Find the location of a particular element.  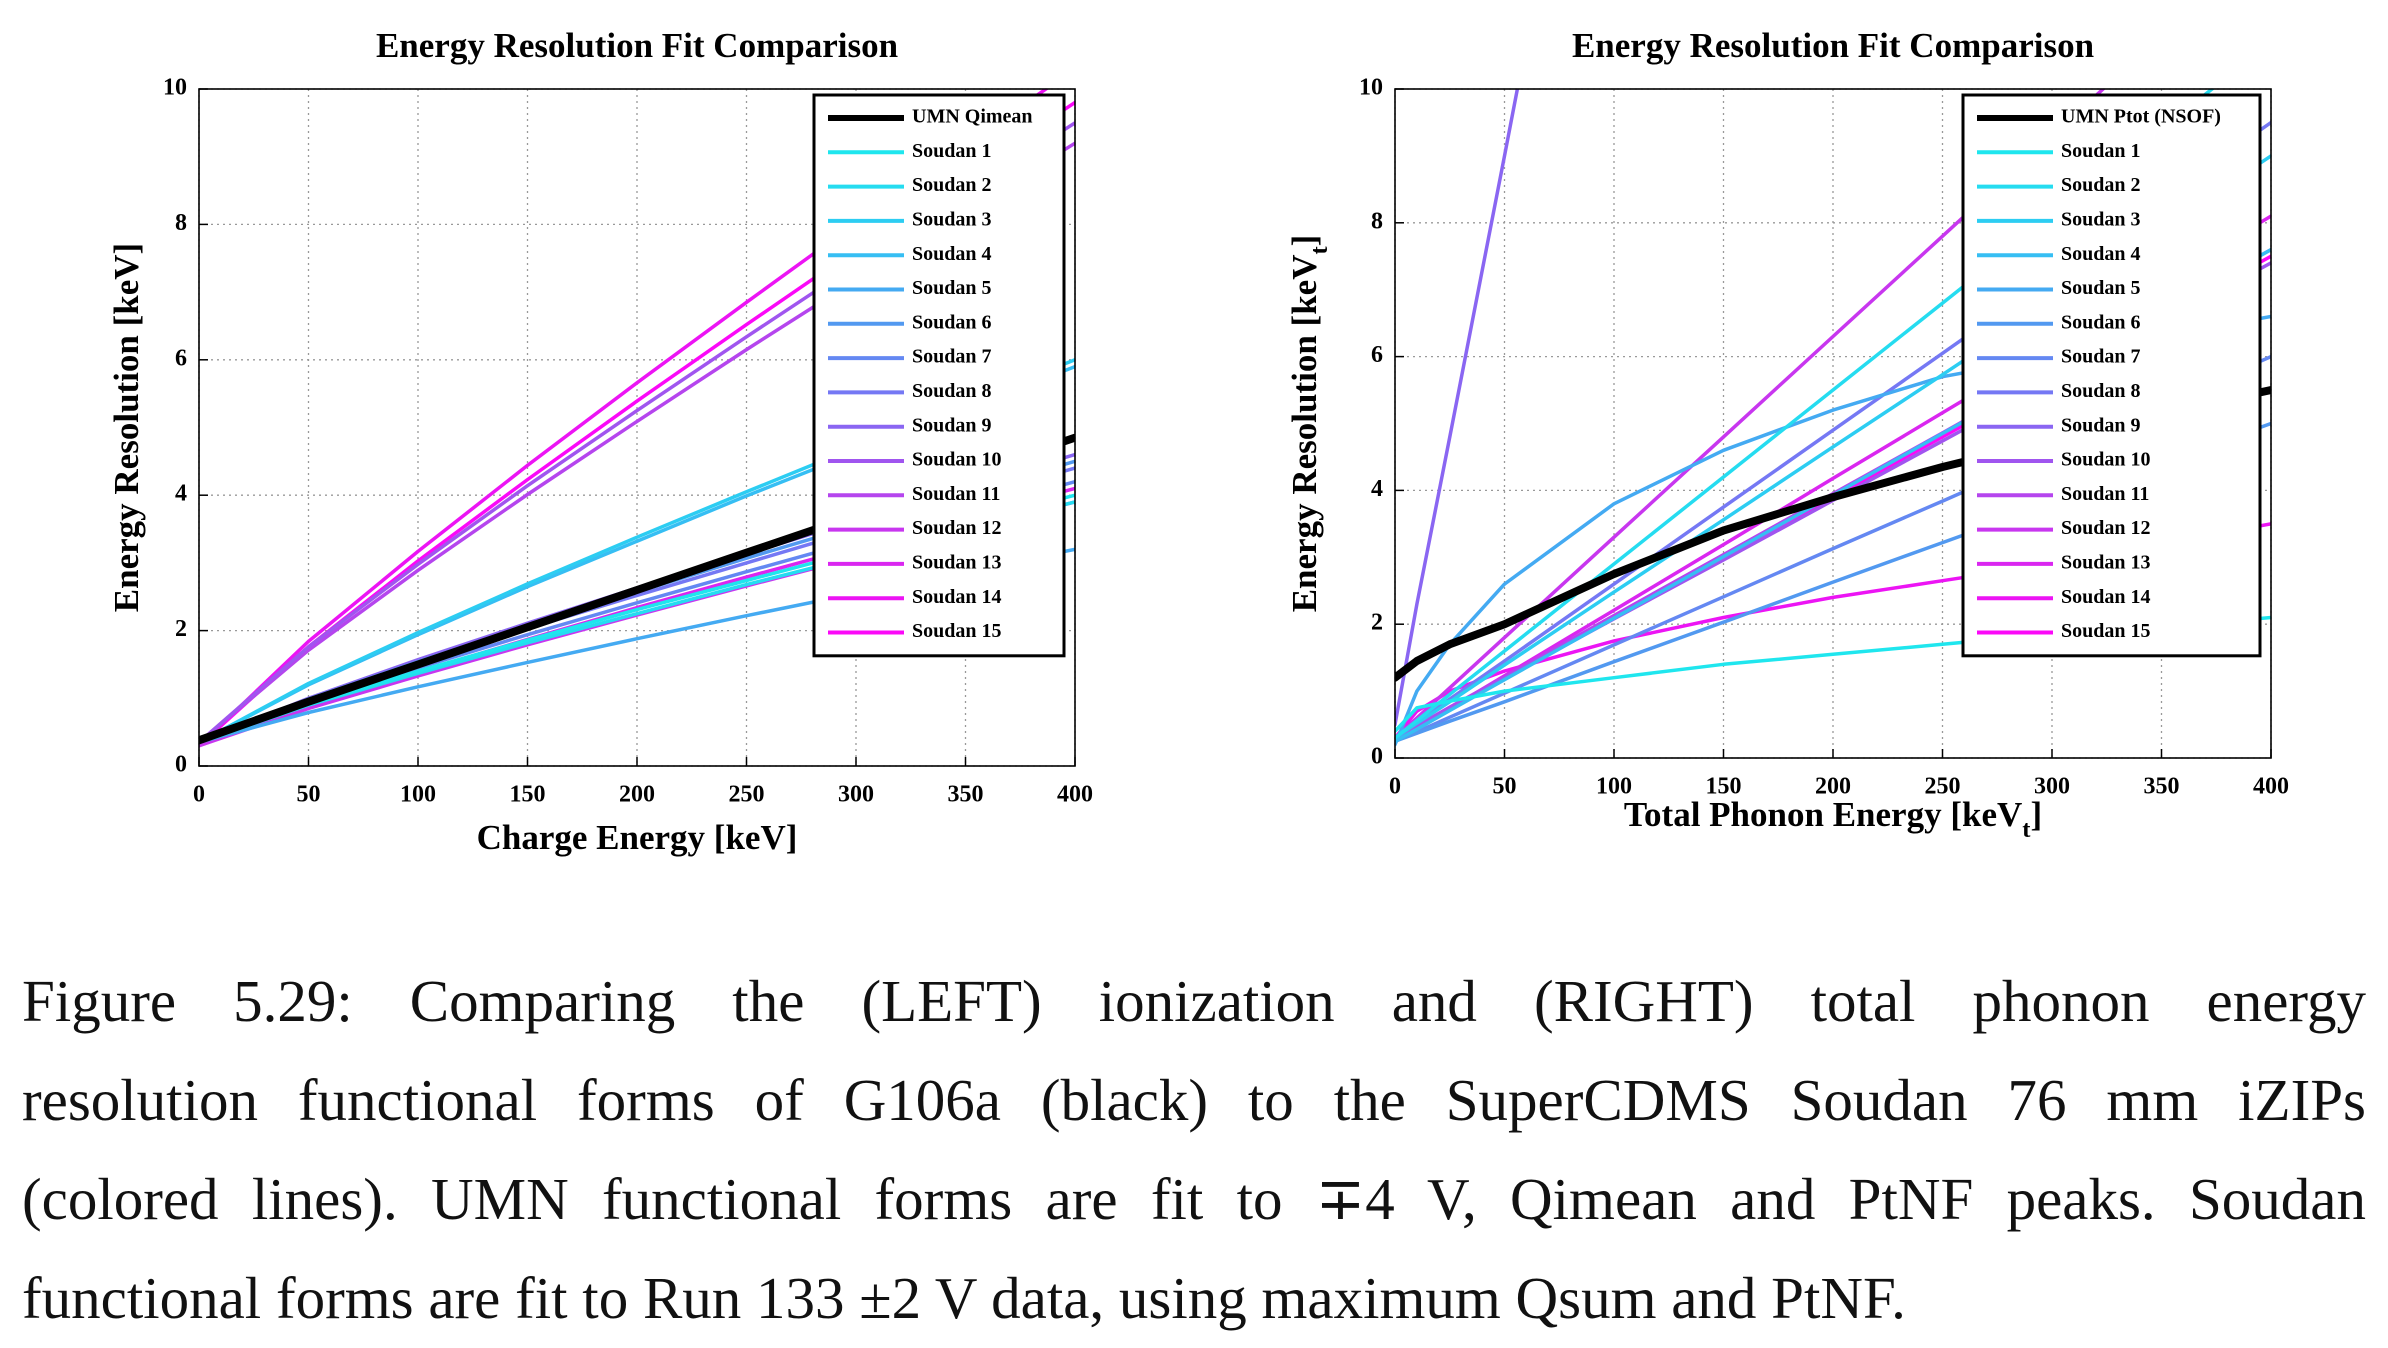

legend-entry: UMN Ptot (NSOF) is located at coordinates (2141, 117).